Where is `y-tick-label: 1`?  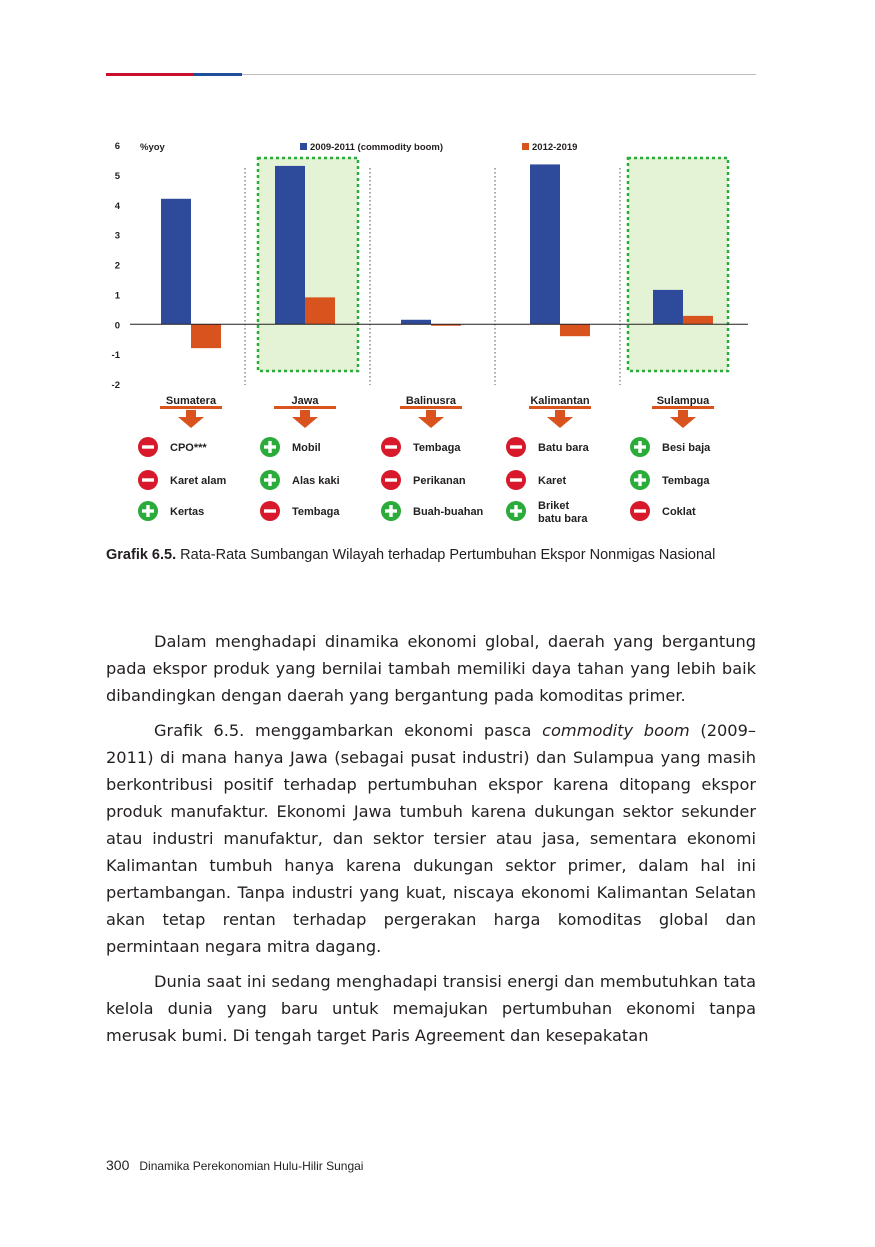 y-tick-label: 1 is located at coordinates (118, 295).